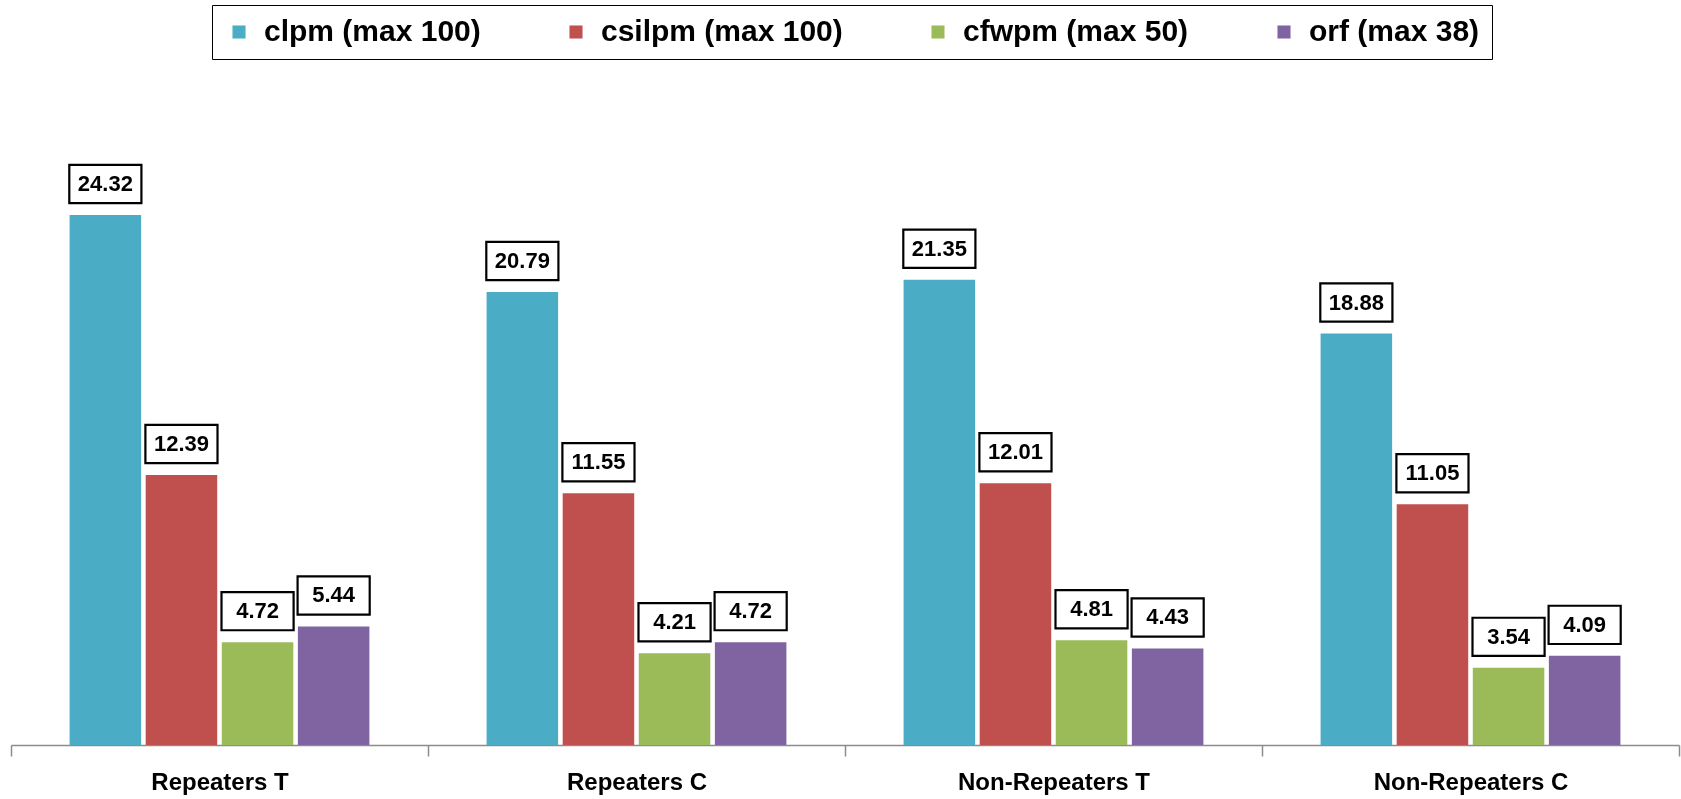 Image resolution: width=1681 pixels, height=799 pixels. What do you see at coordinates (1509, 636) in the screenshot?
I see `data-label: 3.54` at bounding box center [1509, 636].